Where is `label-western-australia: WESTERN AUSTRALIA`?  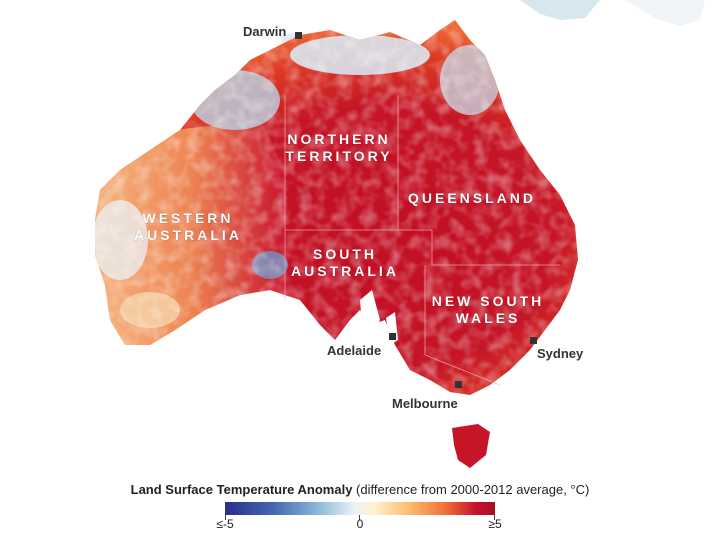
label-western-australia: WESTERN AUSTRALIA is located at coordinates (188, 226).